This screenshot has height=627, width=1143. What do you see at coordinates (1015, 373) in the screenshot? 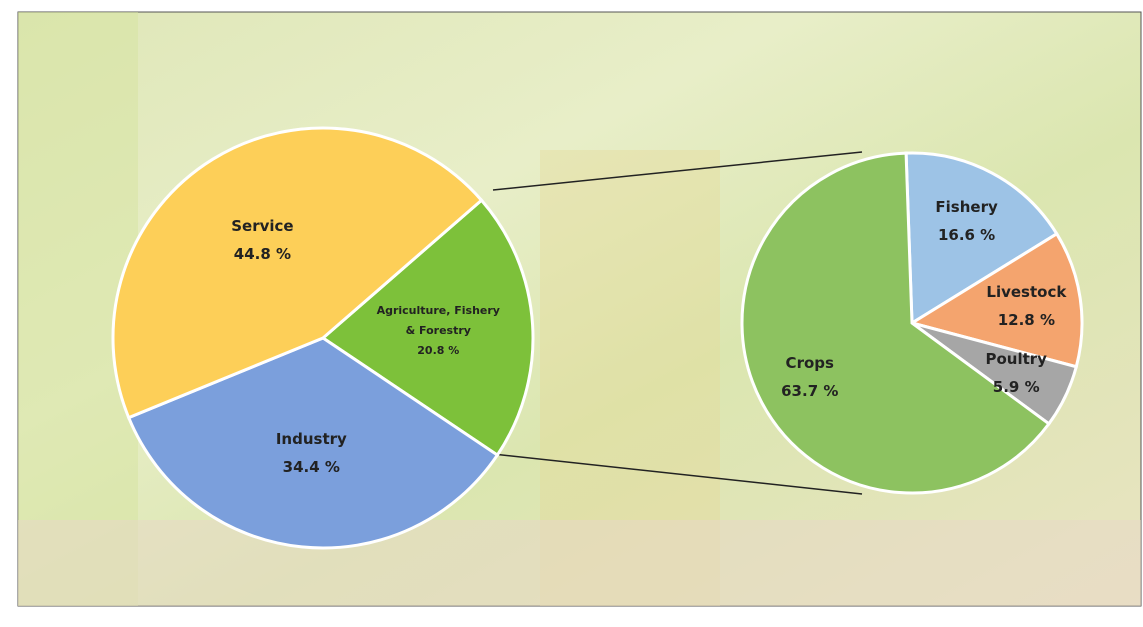
I see `slice-label: Poultry 5.9 %` at bounding box center [1015, 373].